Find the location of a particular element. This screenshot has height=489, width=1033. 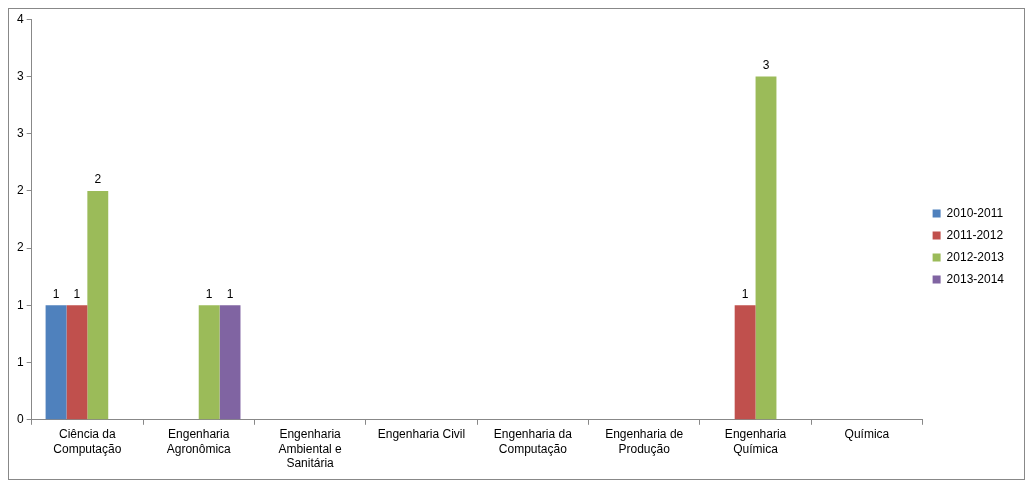

x-tick-label: Engenharia Química is located at coordinates (755, 441).